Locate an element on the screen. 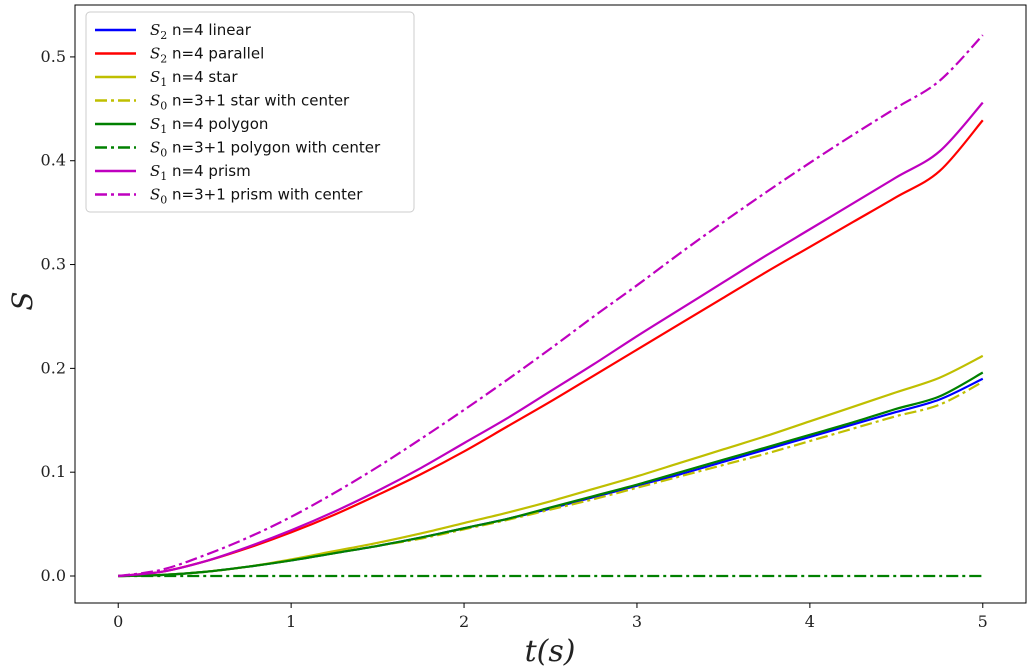 This screenshot has height=669, width=1034. legend-label-3: S0 n=3+1 star with center is located at coordinates (250, 102).